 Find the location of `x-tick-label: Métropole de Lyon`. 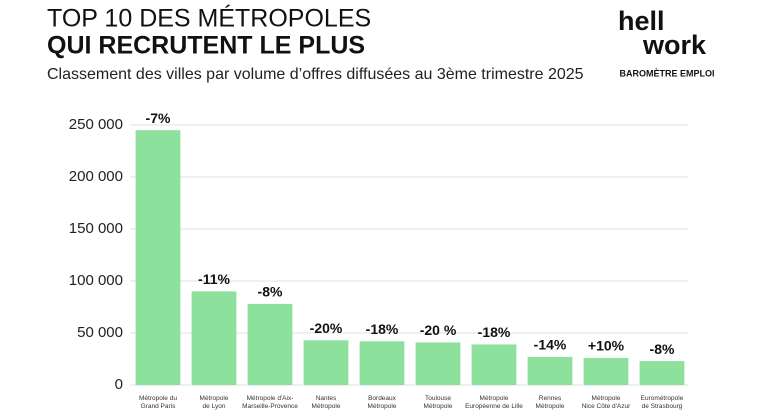

x-tick-label: Métropole de Lyon is located at coordinates (214, 402).